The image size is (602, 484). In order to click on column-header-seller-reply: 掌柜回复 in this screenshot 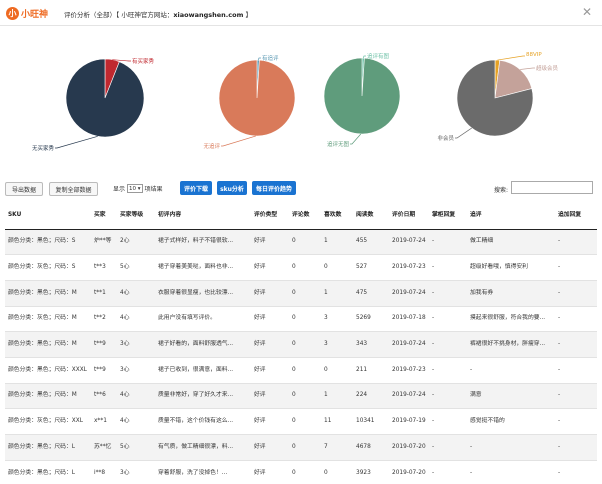, I will do `click(448, 216)`.